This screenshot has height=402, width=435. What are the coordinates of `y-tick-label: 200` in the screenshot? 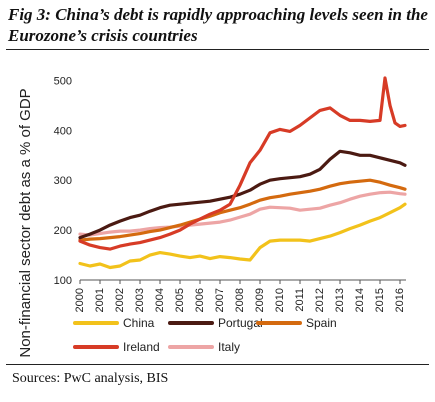 It's located at (63, 231).